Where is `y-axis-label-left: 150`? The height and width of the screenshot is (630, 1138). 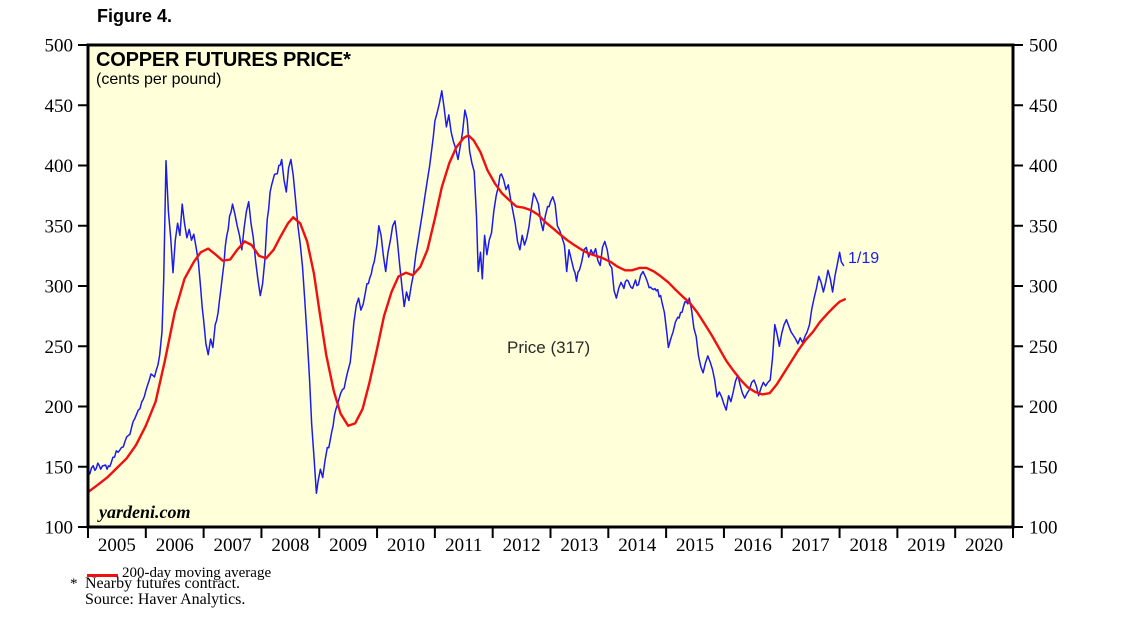
y-axis-label-left: 150 is located at coordinates (59, 467).